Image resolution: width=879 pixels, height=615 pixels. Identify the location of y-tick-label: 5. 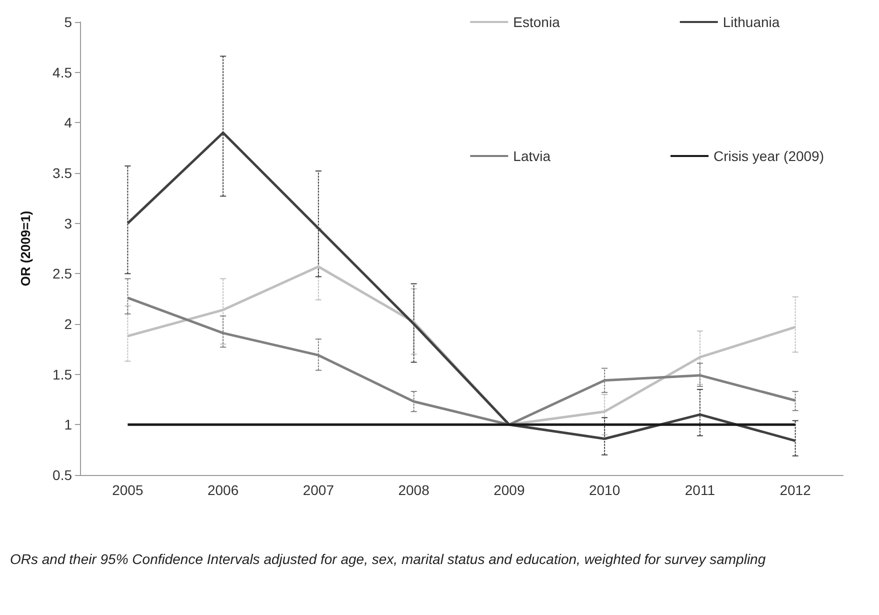
(68, 22).